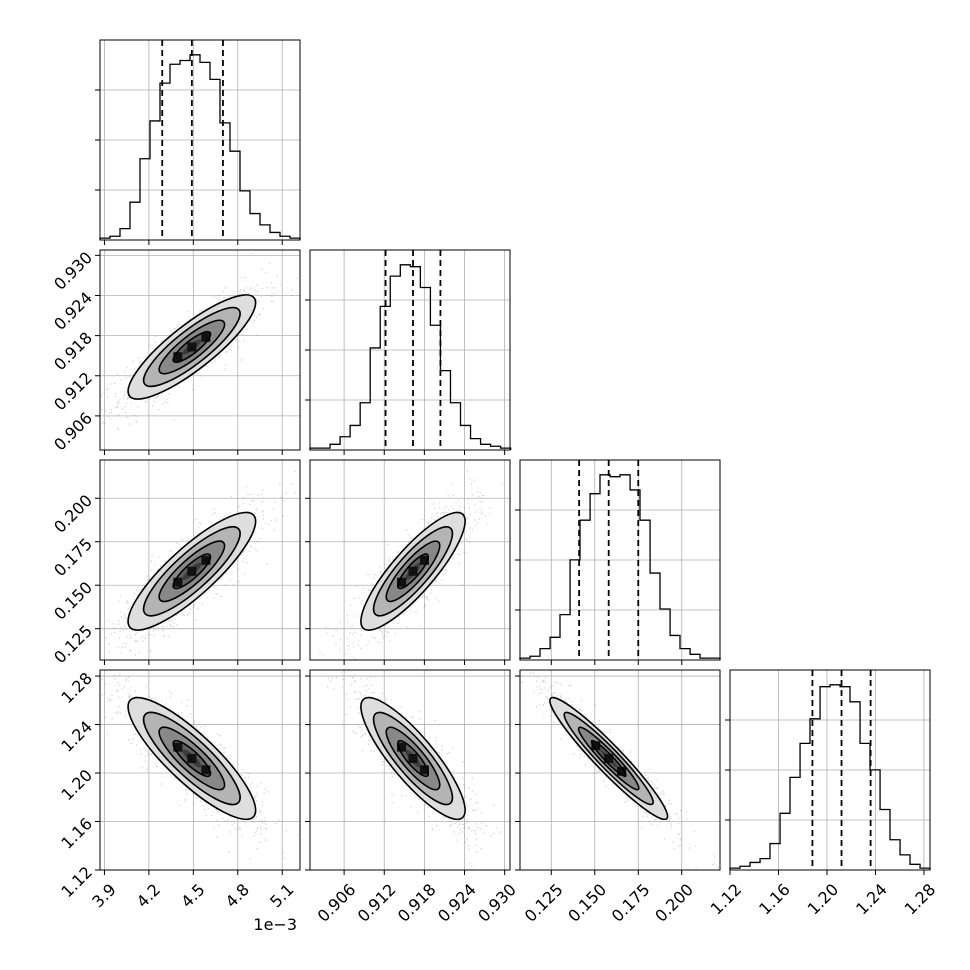 Image resolution: width=970 pixels, height=970 pixels. What do you see at coordinates (281, 895) in the screenshot?
I see `x-tick-label: 5.1` at bounding box center [281, 895].